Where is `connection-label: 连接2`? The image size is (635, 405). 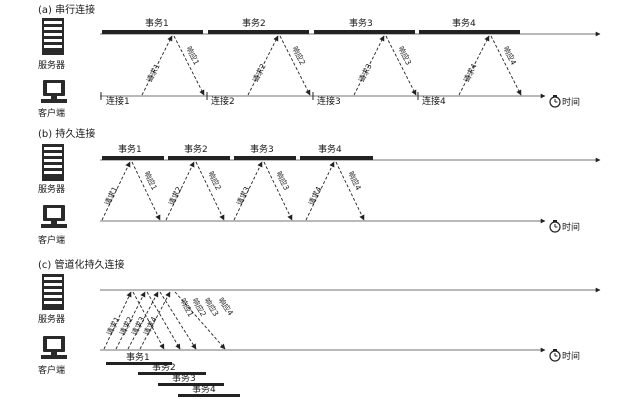 connection-label: 连接2 is located at coordinates (223, 101).